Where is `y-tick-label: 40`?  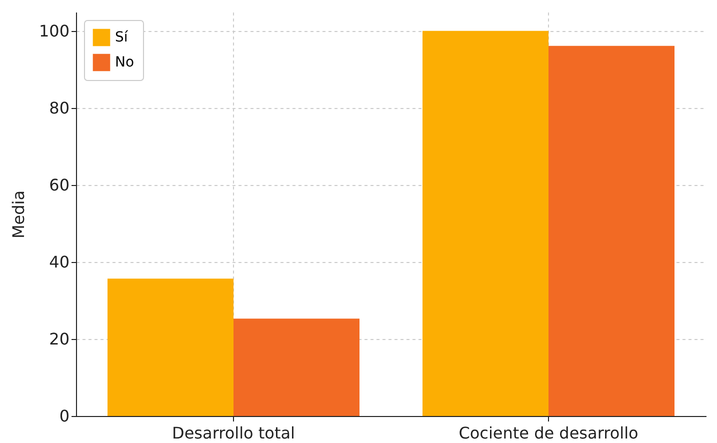 y-tick-label: 40 is located at coordinates (59, 262).